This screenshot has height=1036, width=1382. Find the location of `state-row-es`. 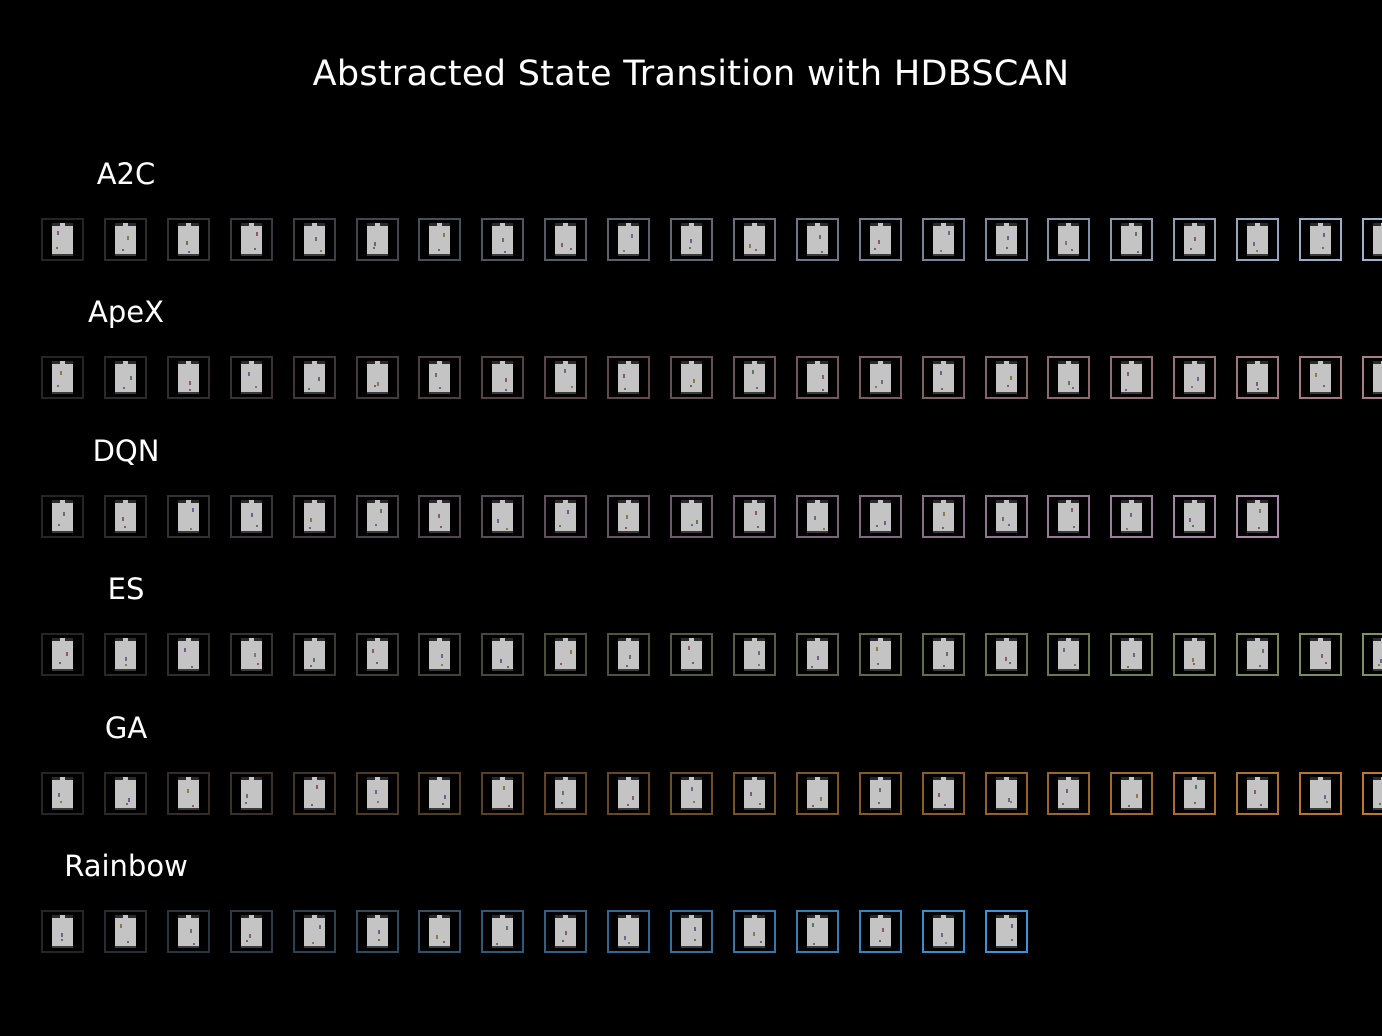

state-row-es is located at coordinates (691, 656).